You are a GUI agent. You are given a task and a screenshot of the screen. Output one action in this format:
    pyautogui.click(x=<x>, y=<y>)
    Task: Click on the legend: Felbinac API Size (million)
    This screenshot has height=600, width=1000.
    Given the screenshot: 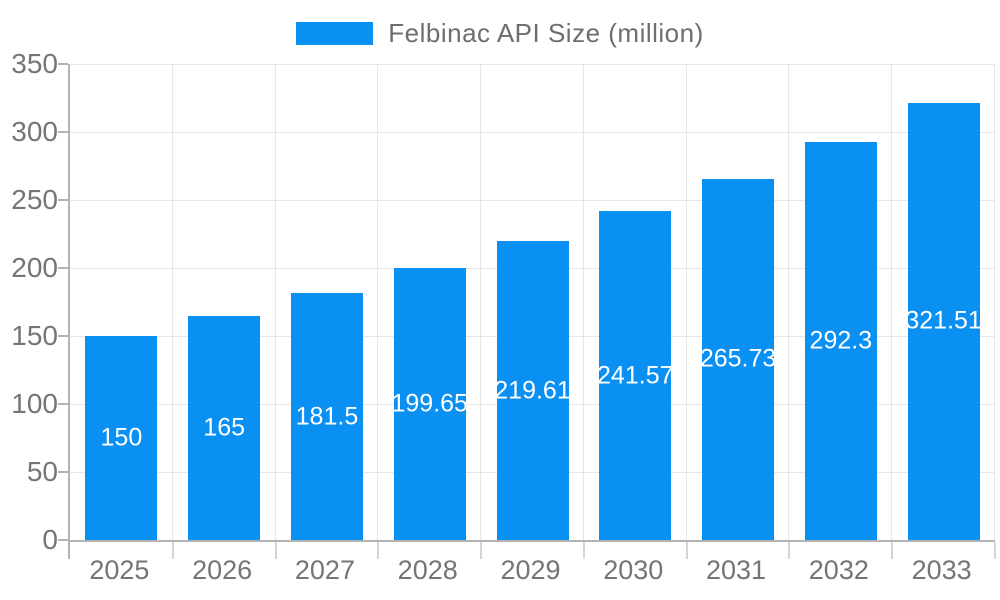 What is the action you would take?
    pyautogui.click(x=500, y=33)
    